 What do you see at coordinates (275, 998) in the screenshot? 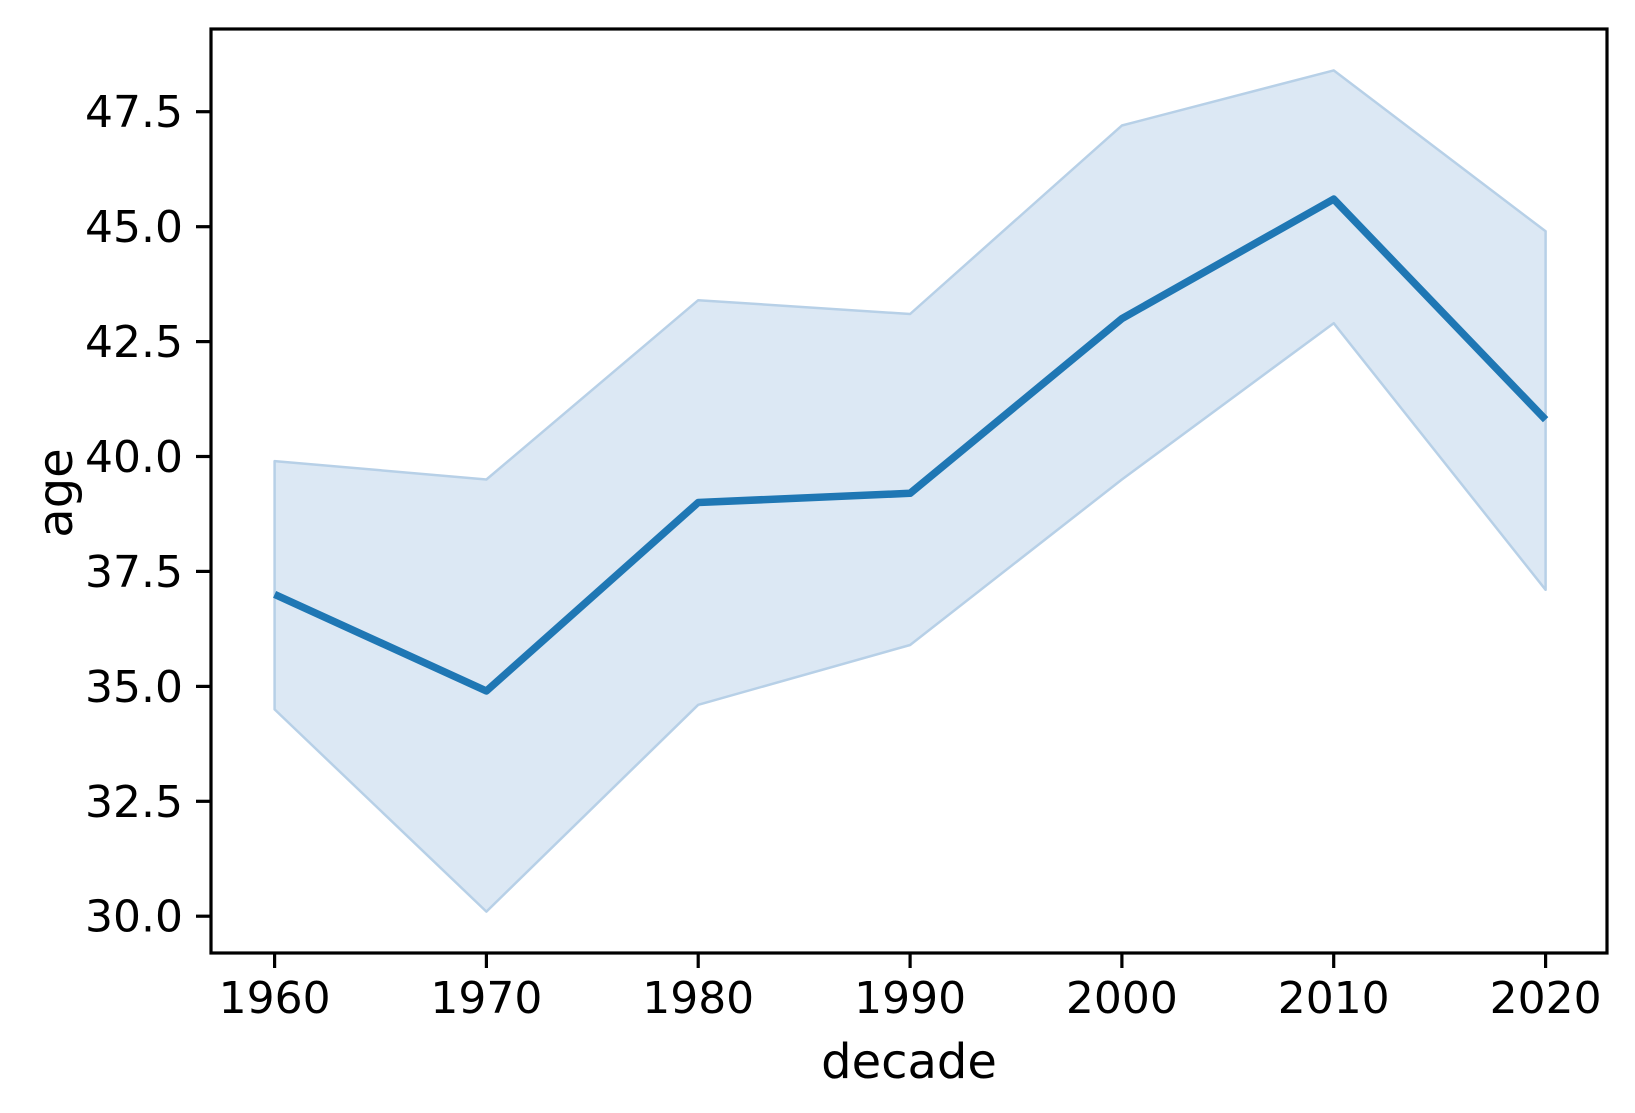
I see `x-tick-label: 1960` at bounding box center [275, 998].